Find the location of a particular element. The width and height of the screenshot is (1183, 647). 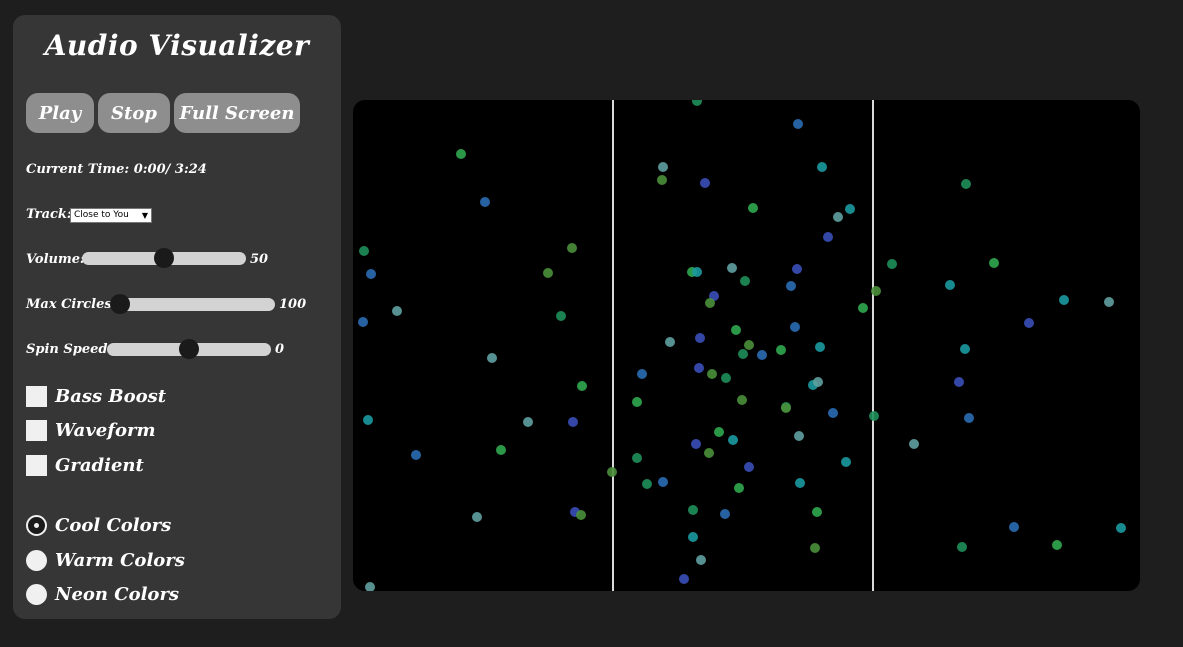

warm-colors-label: Warm Colors is located at coordinates (120, 560).